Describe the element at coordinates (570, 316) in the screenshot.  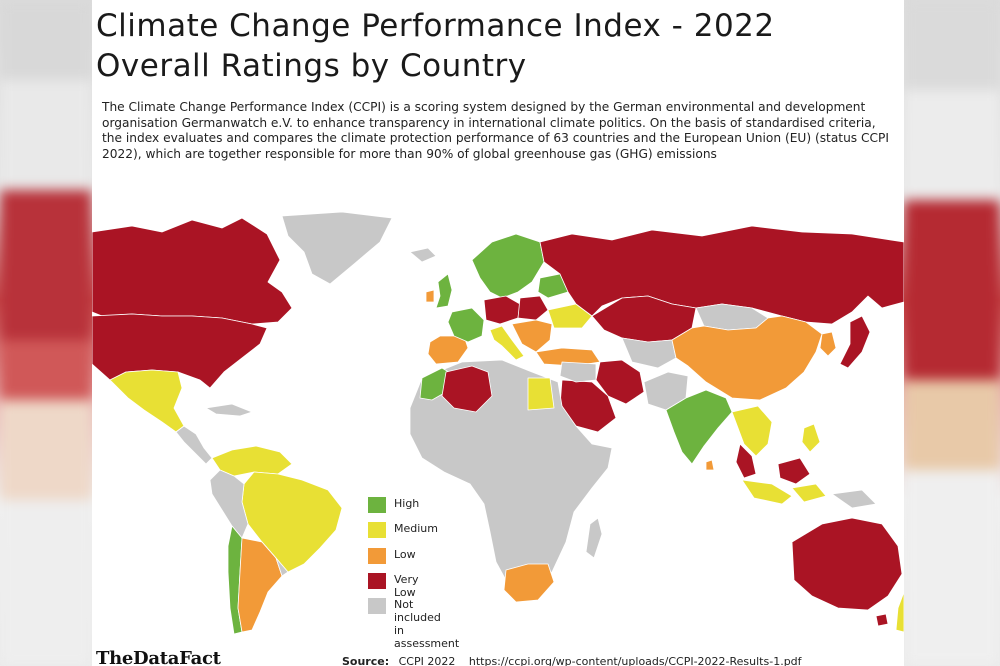
I see `ukraine` at that location.